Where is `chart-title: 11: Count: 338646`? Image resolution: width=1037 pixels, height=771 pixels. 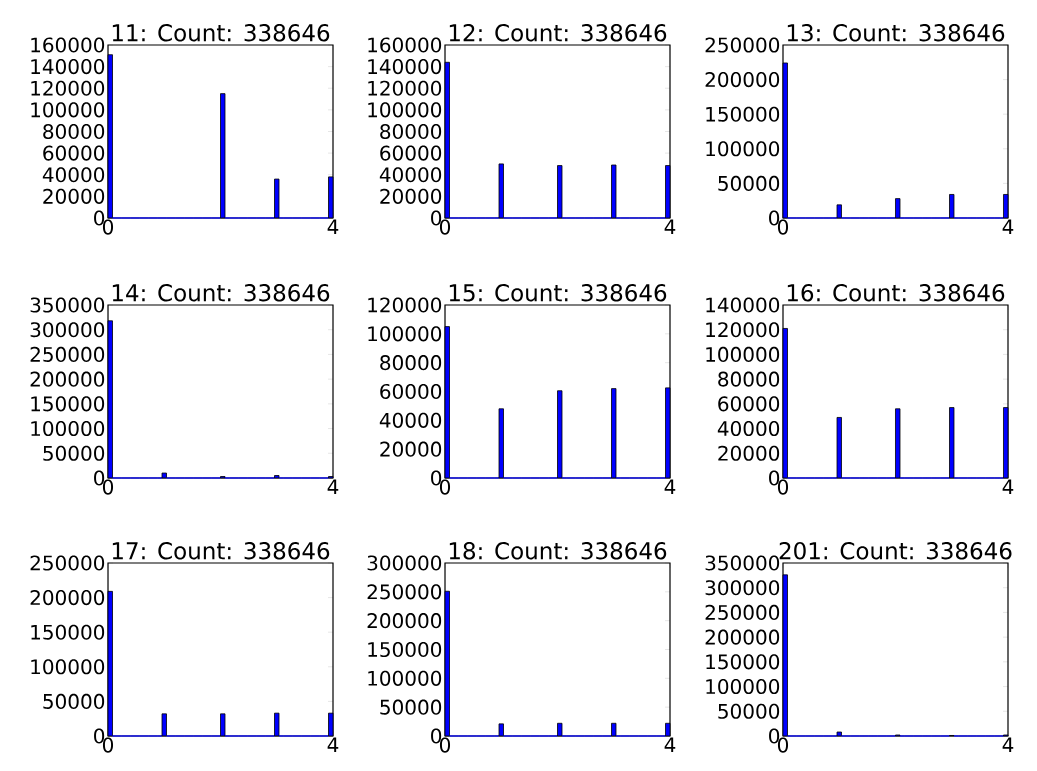 chart-title: 11: Count: 338646 is located at coordinates (221, 33).